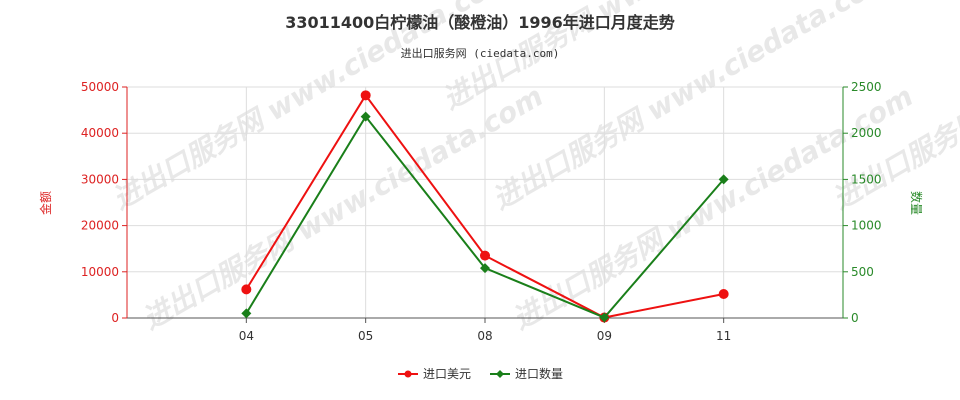 This screenshot has width=960, height=400. I want to click on legend: 进口美元 进口数量, so click(480, 373).